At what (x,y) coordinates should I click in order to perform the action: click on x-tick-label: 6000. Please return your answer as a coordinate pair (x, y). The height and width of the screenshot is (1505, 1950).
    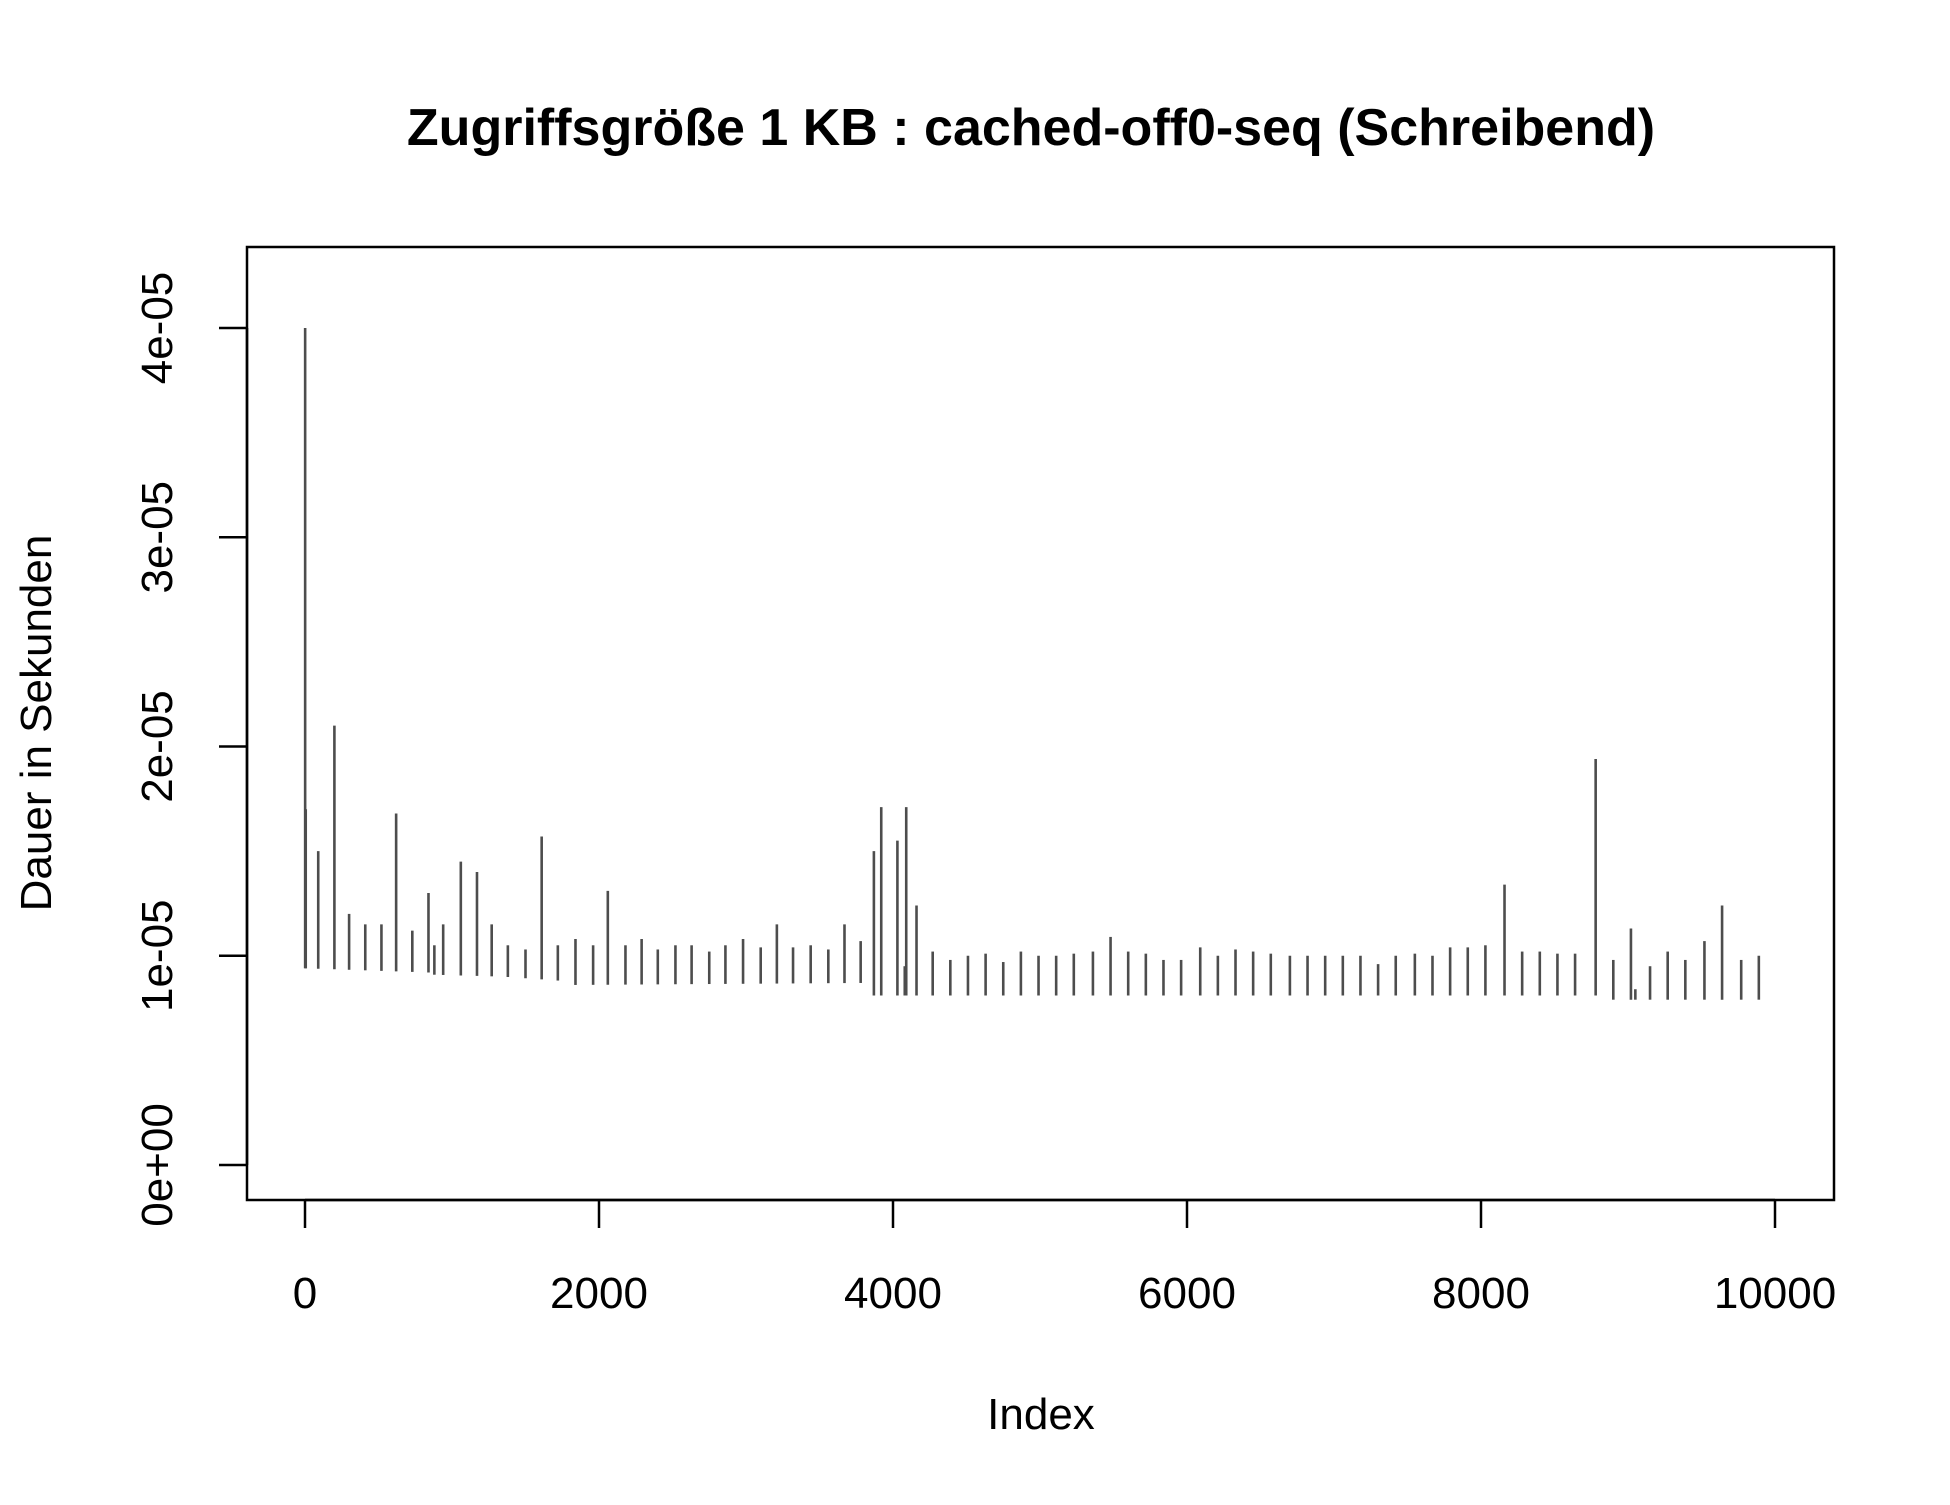
    Looking at the image, I should click on (1187, 1293).